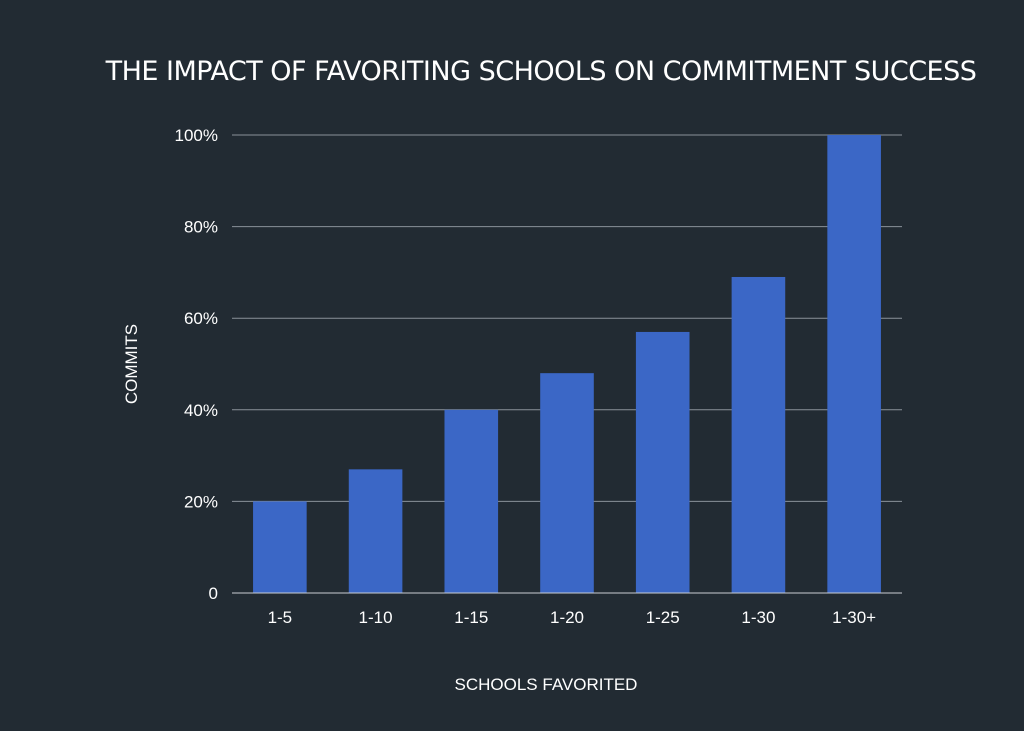 Image resolution: width=1024 pixels, height=731 pixels. Describe the element at coordinates (280, 617) in the screenshot. I see `x-tick-label: 1-5` at that location.